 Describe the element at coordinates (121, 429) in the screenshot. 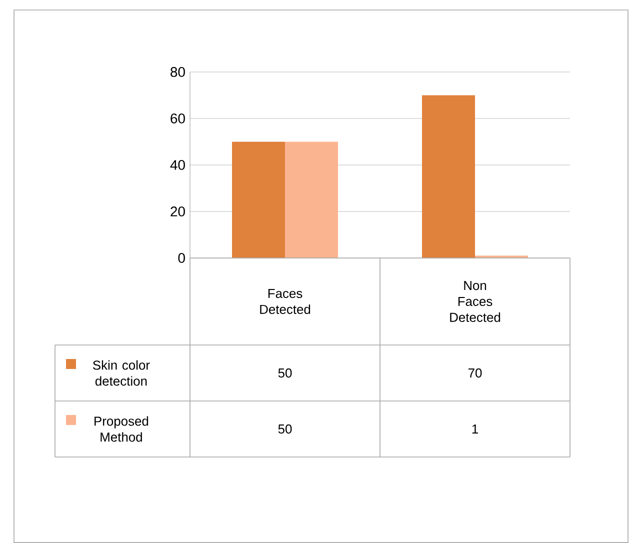

I see `legend-label: Proposed Method` at that location.